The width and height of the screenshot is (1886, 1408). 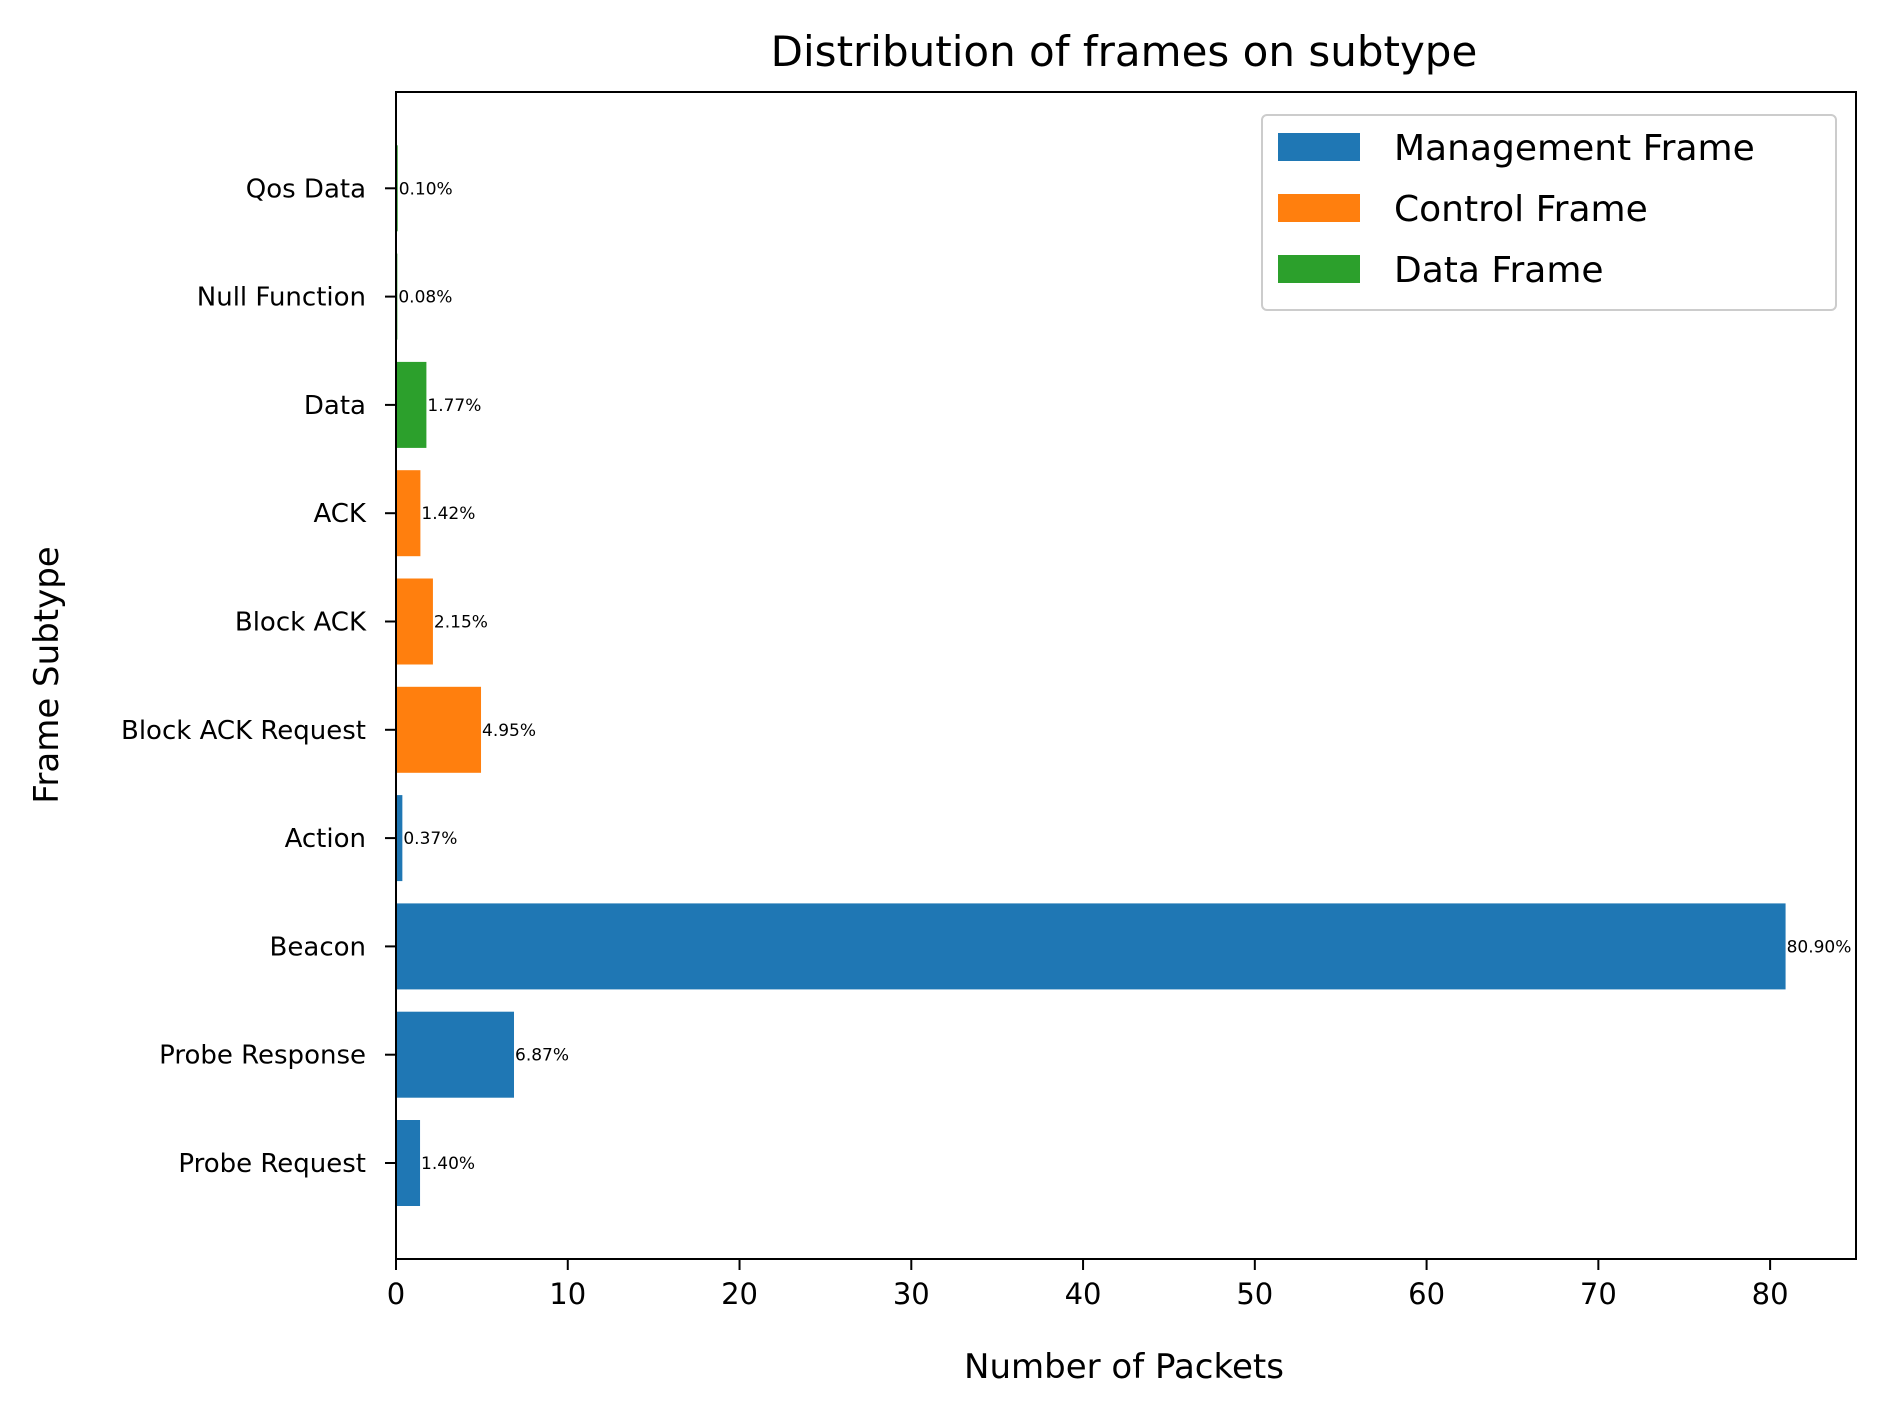 What do you see at coordinates (439, 729) in the screenshot?
I see `bar-block-ack-request` at bounding box center [439, 729].